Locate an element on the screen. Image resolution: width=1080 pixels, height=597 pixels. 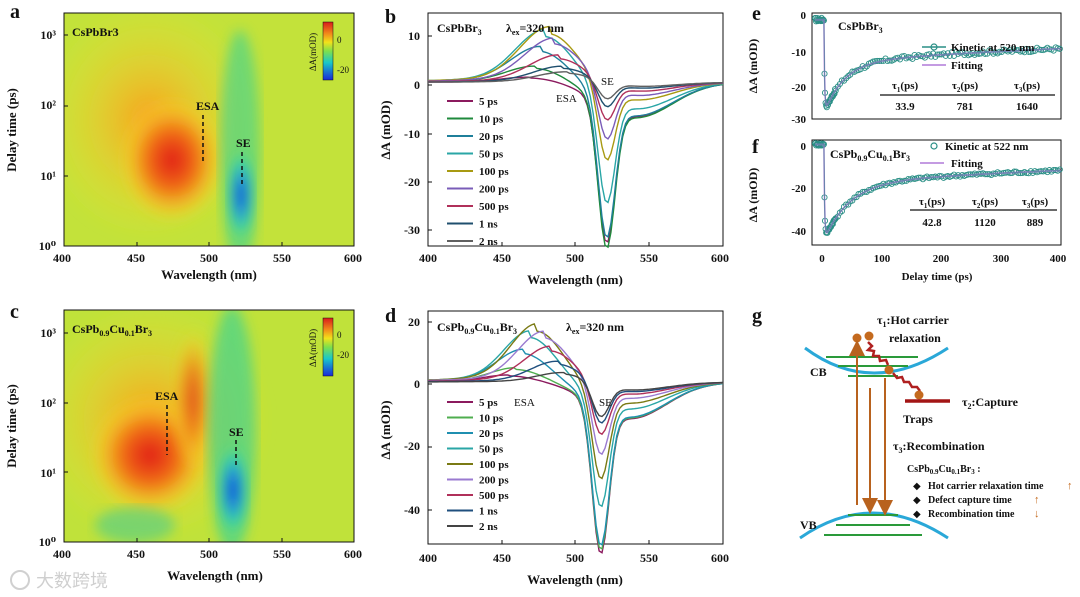
legend-label-b-3: 50 ps is located at coordinates (491, 155).